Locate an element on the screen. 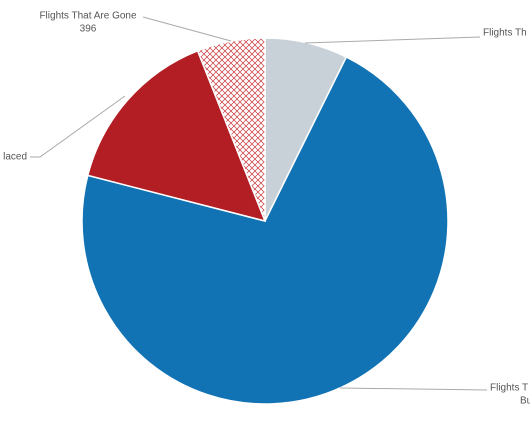 The height and width of the screenshot is (442, 530). slice-label: Bu is located at coordinates (525, 401).